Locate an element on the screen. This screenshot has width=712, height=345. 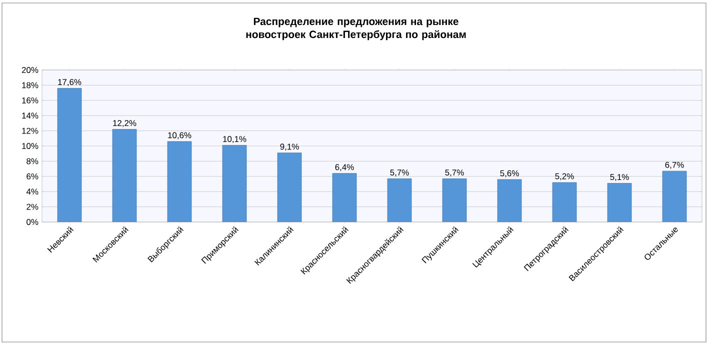
y-tick-label: 10% is located at coordinates (30, 146).